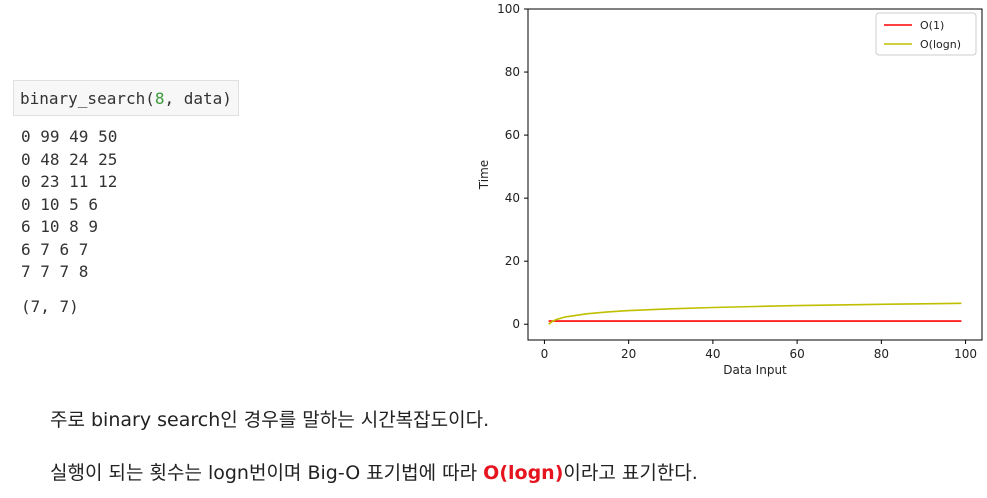 The width and height of the screenshot is (987, 498). What do you see at coordinates (512, 198) in the screenshot?
I see `y-tick-label: 40` at bounding box center [512, 198].